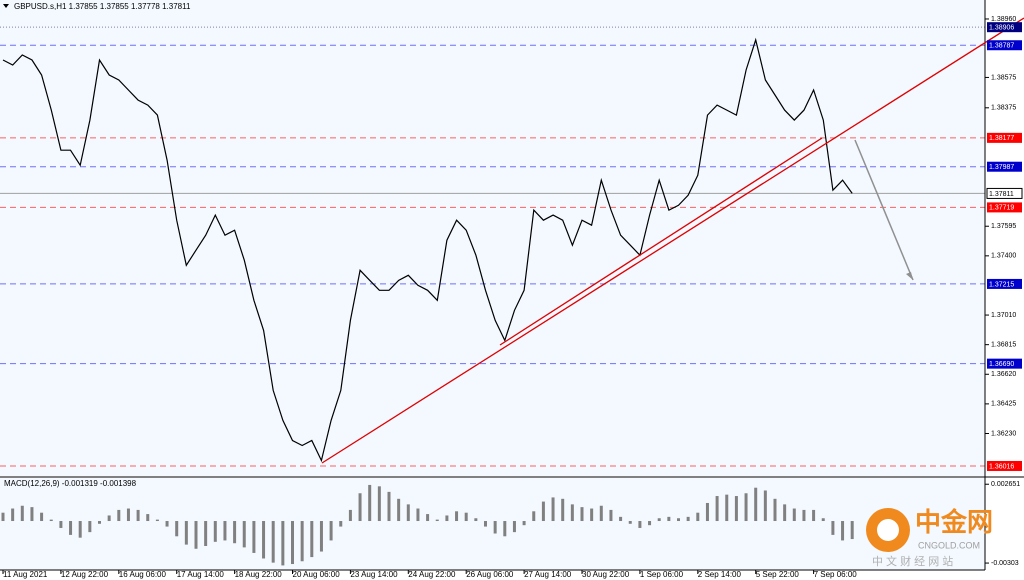  Describe the element at coordinates (1003, 374) in the screenshot. I see `y-tick-label: 1.36620` at that location.